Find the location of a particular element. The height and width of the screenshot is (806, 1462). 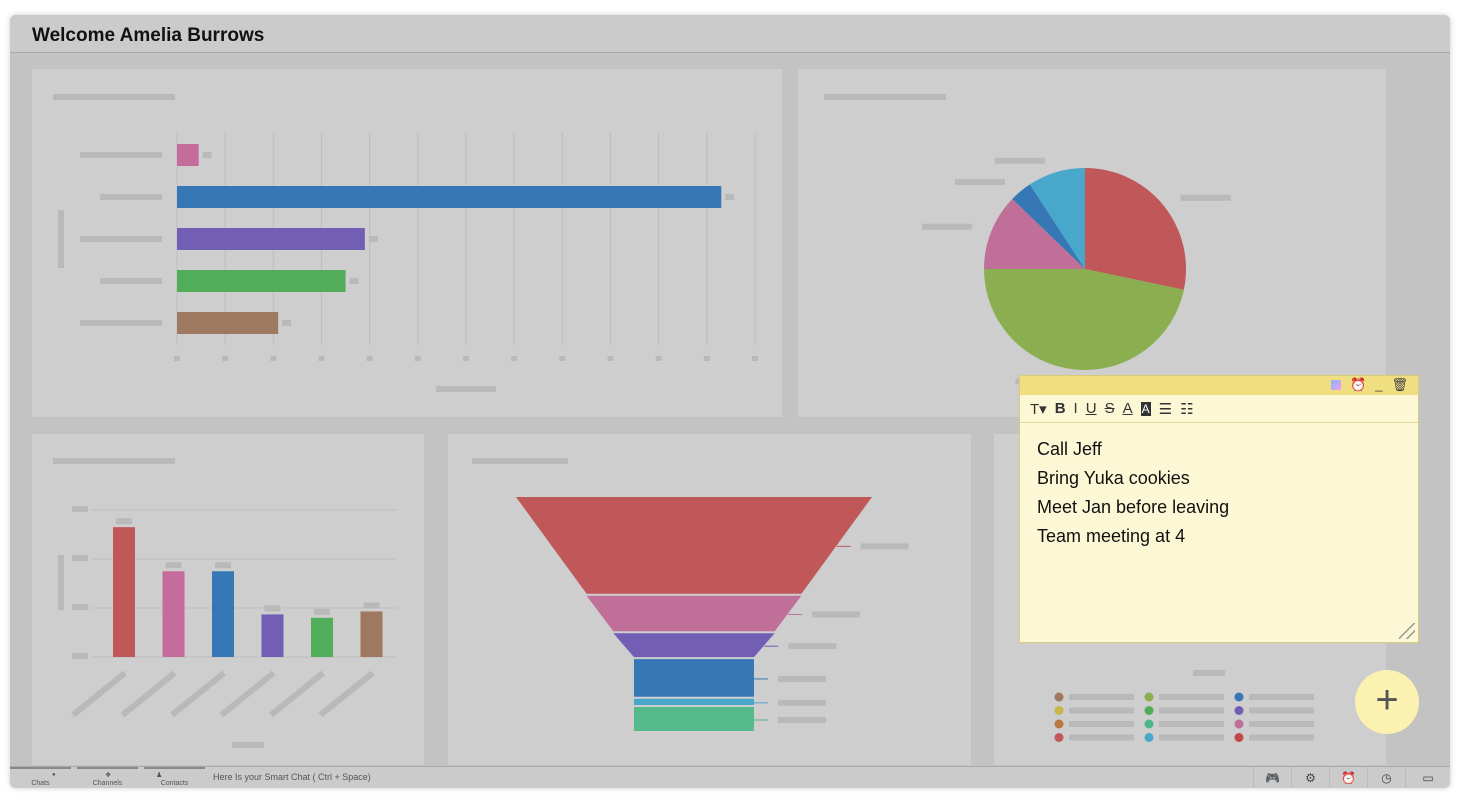

games-icon: 🎮 is located at coordinates (1272, 777).